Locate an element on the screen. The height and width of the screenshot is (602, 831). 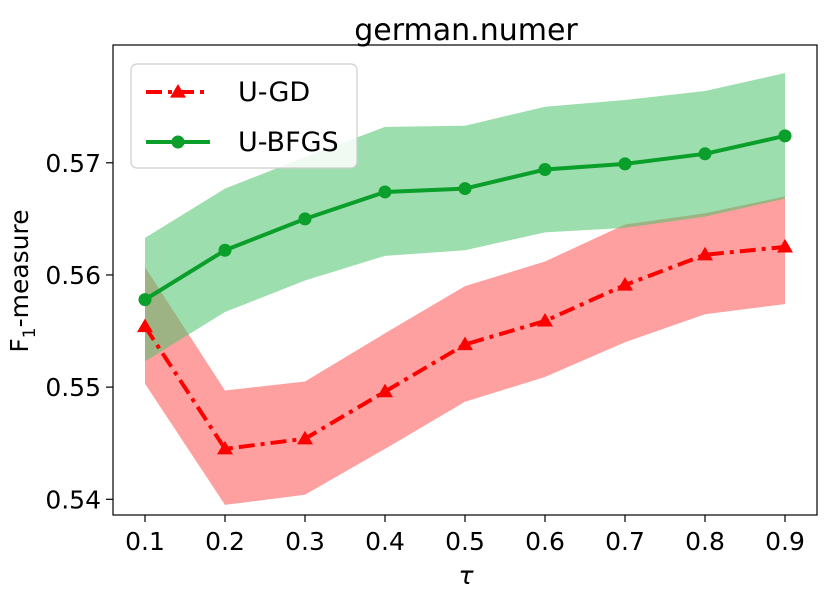
x-tick-label: 0.4 is located at coordinates (385, 541).